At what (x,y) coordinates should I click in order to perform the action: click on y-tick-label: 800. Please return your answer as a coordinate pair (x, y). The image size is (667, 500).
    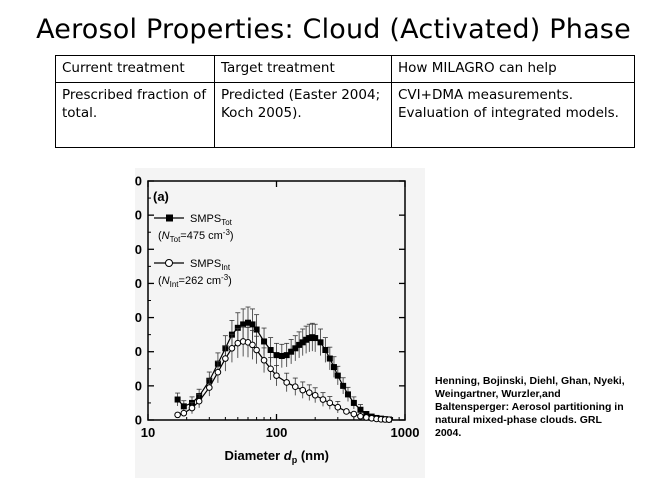
    Looking at the image, I should click on (138, 283).